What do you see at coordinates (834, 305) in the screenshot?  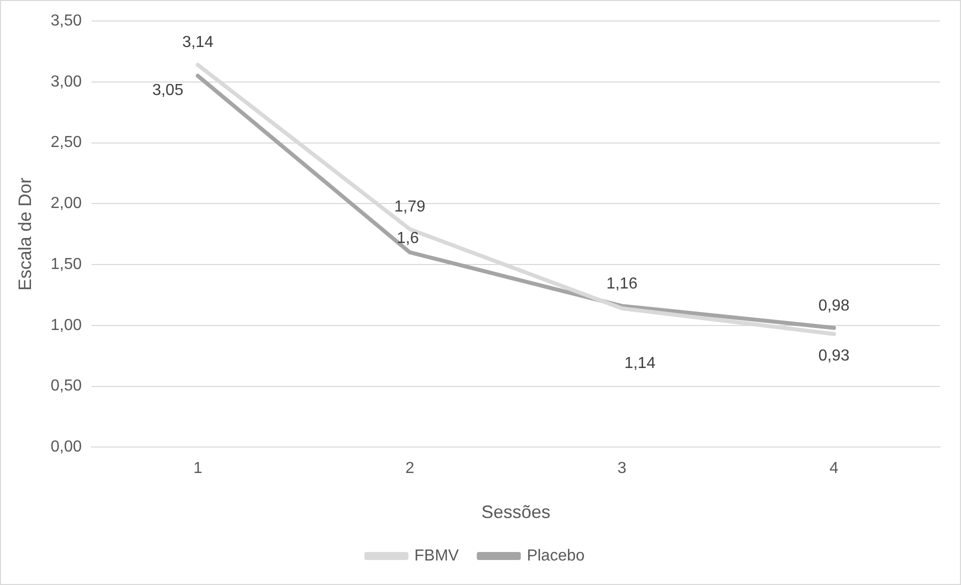 I see `data-label: 0,98` at bounding box center [834, 305].